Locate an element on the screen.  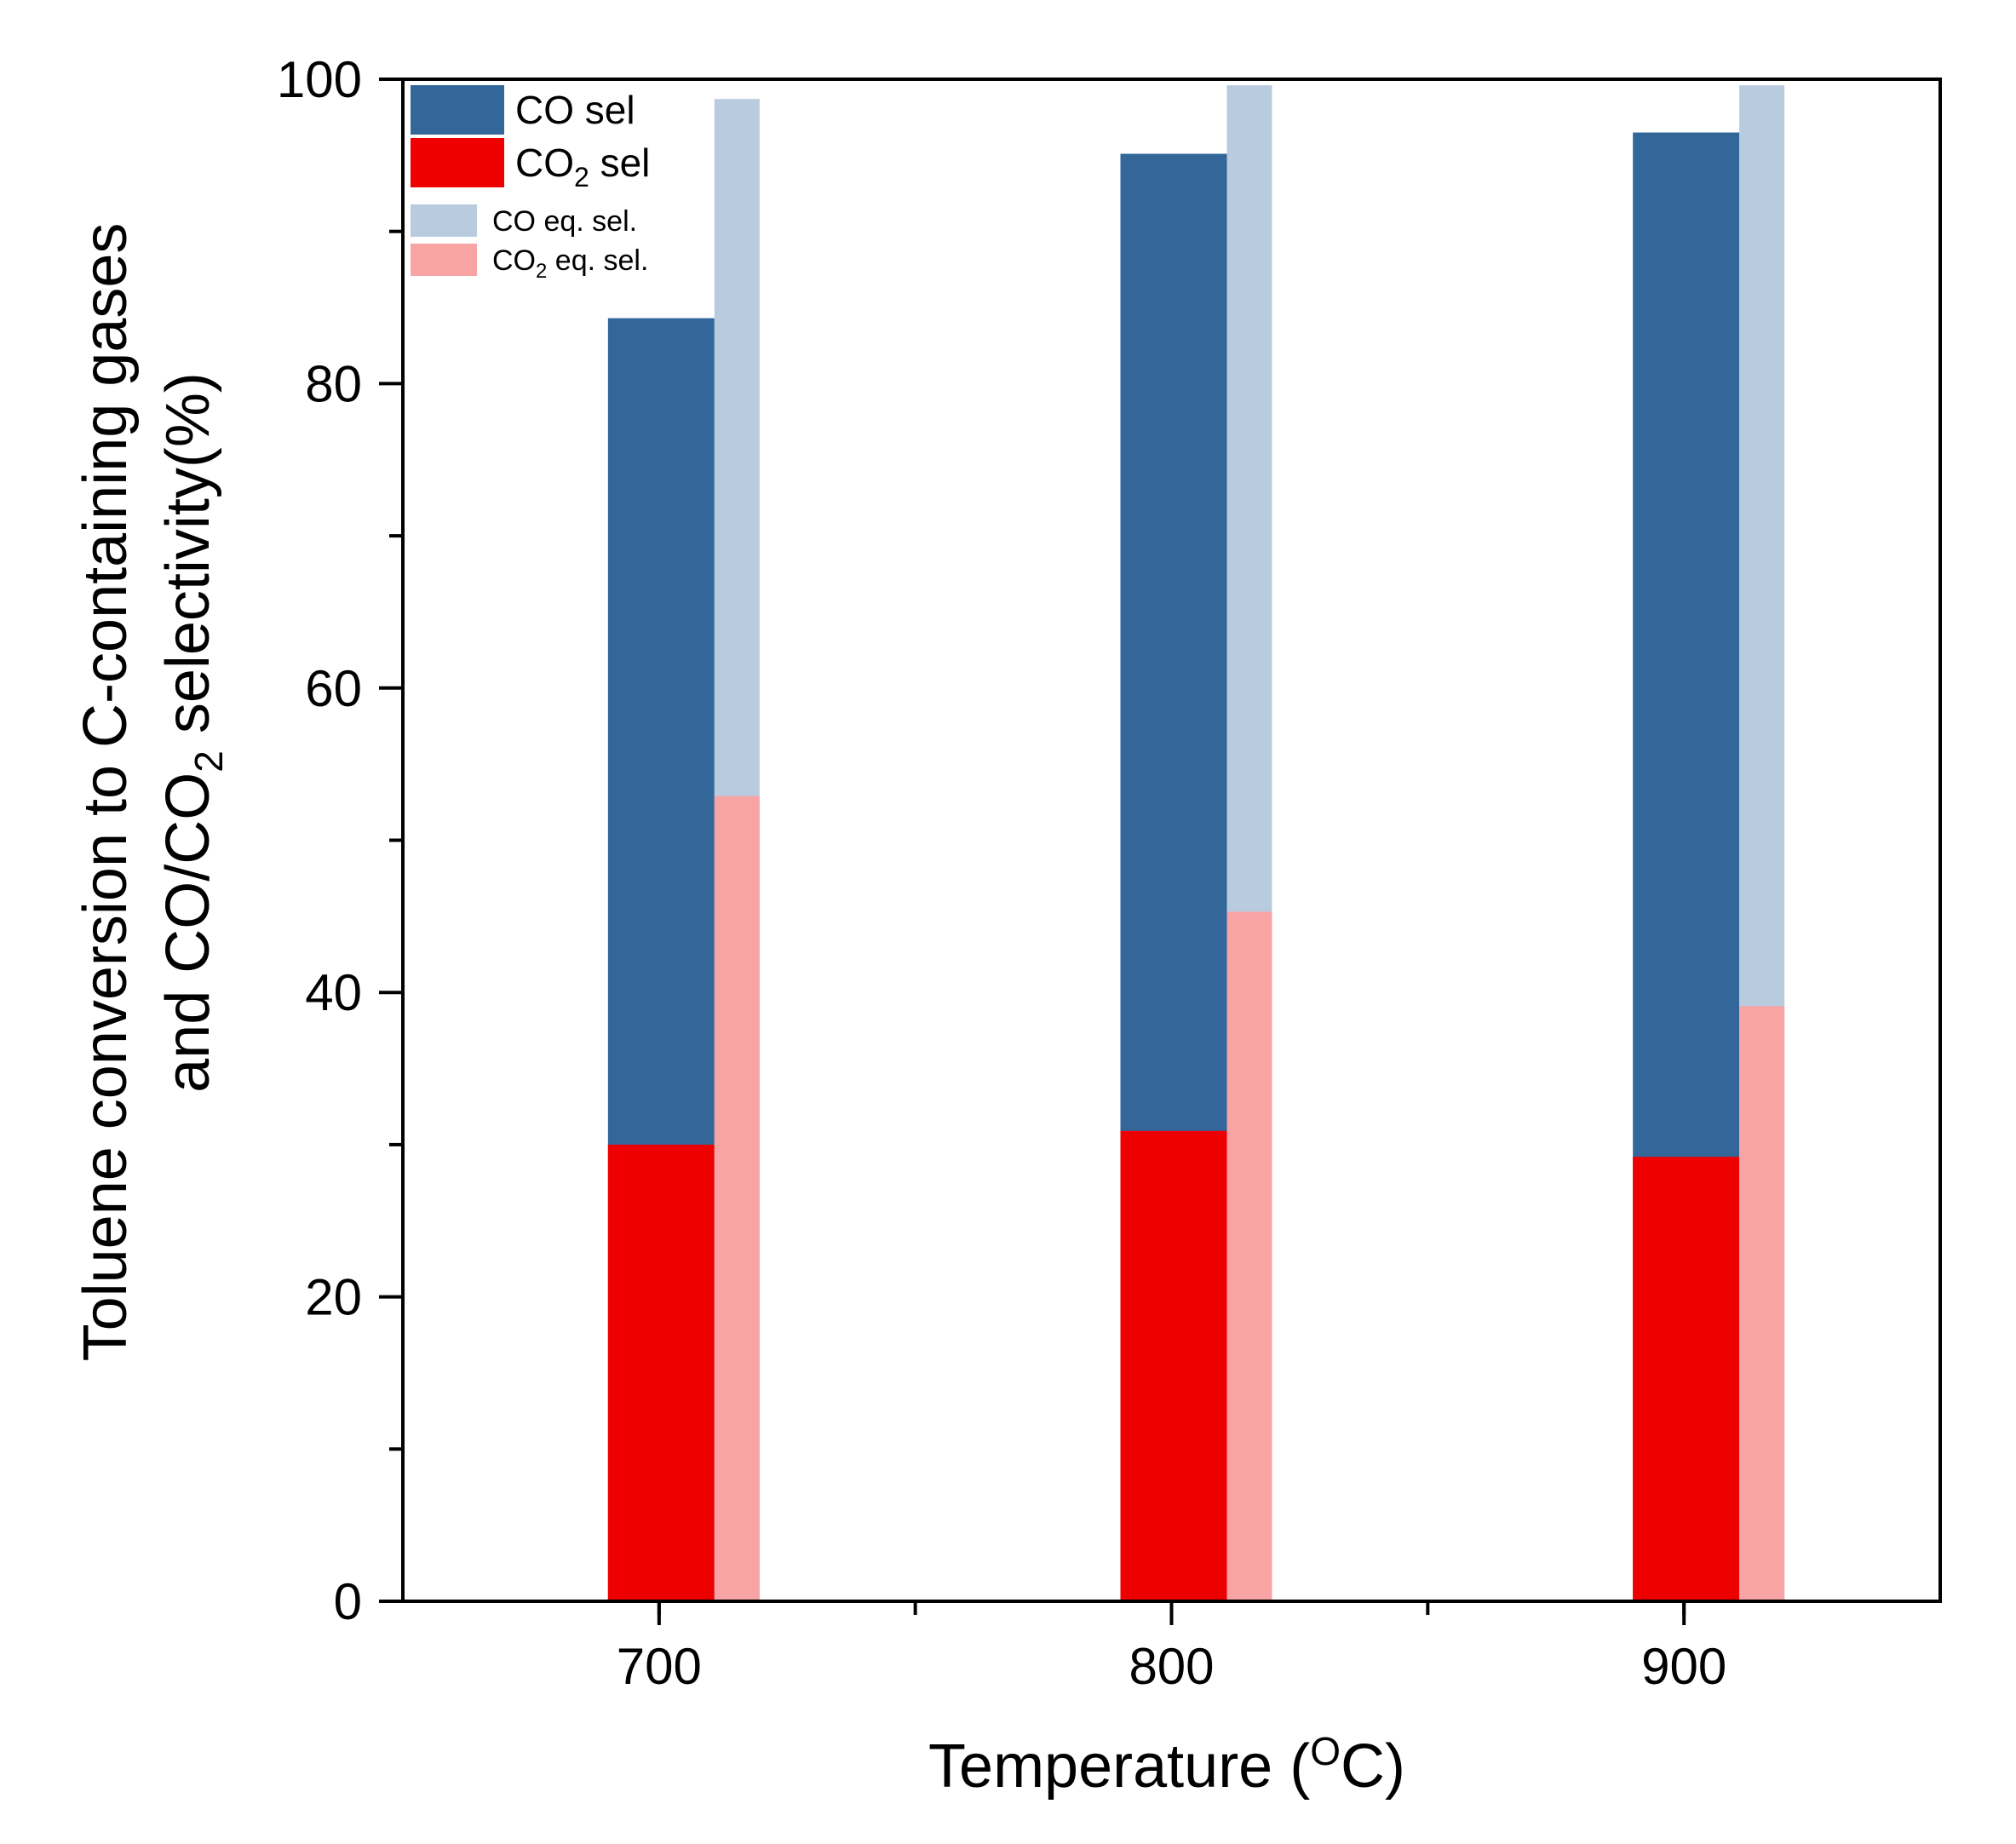
legend-item-3: CO2 eq. sel. is located at coordinates (529, 263).